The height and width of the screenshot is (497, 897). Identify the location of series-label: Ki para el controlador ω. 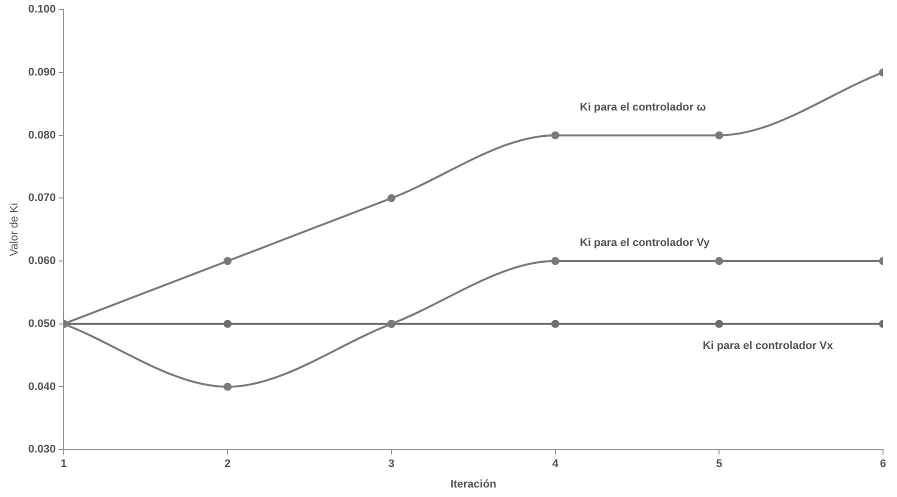
(643, 107).